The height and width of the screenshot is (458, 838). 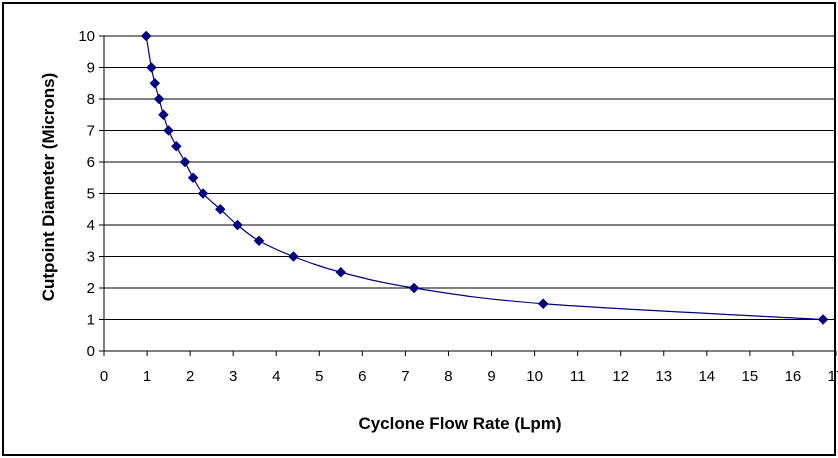 What do you see at coordinates (48, 187) in the screenshot?
I see `y-axis-title: Cutpoint Diameter (Microns)` at bounding box center [48, 187].